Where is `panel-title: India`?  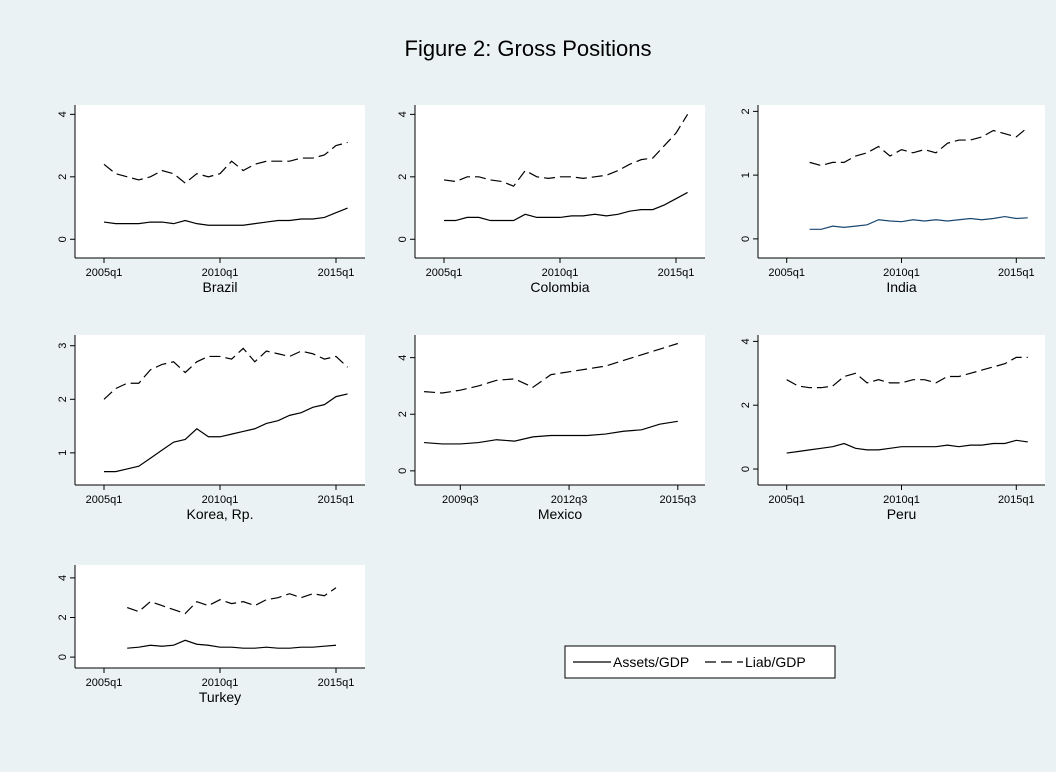
panel-title: India is located at coordinates (901, 287).